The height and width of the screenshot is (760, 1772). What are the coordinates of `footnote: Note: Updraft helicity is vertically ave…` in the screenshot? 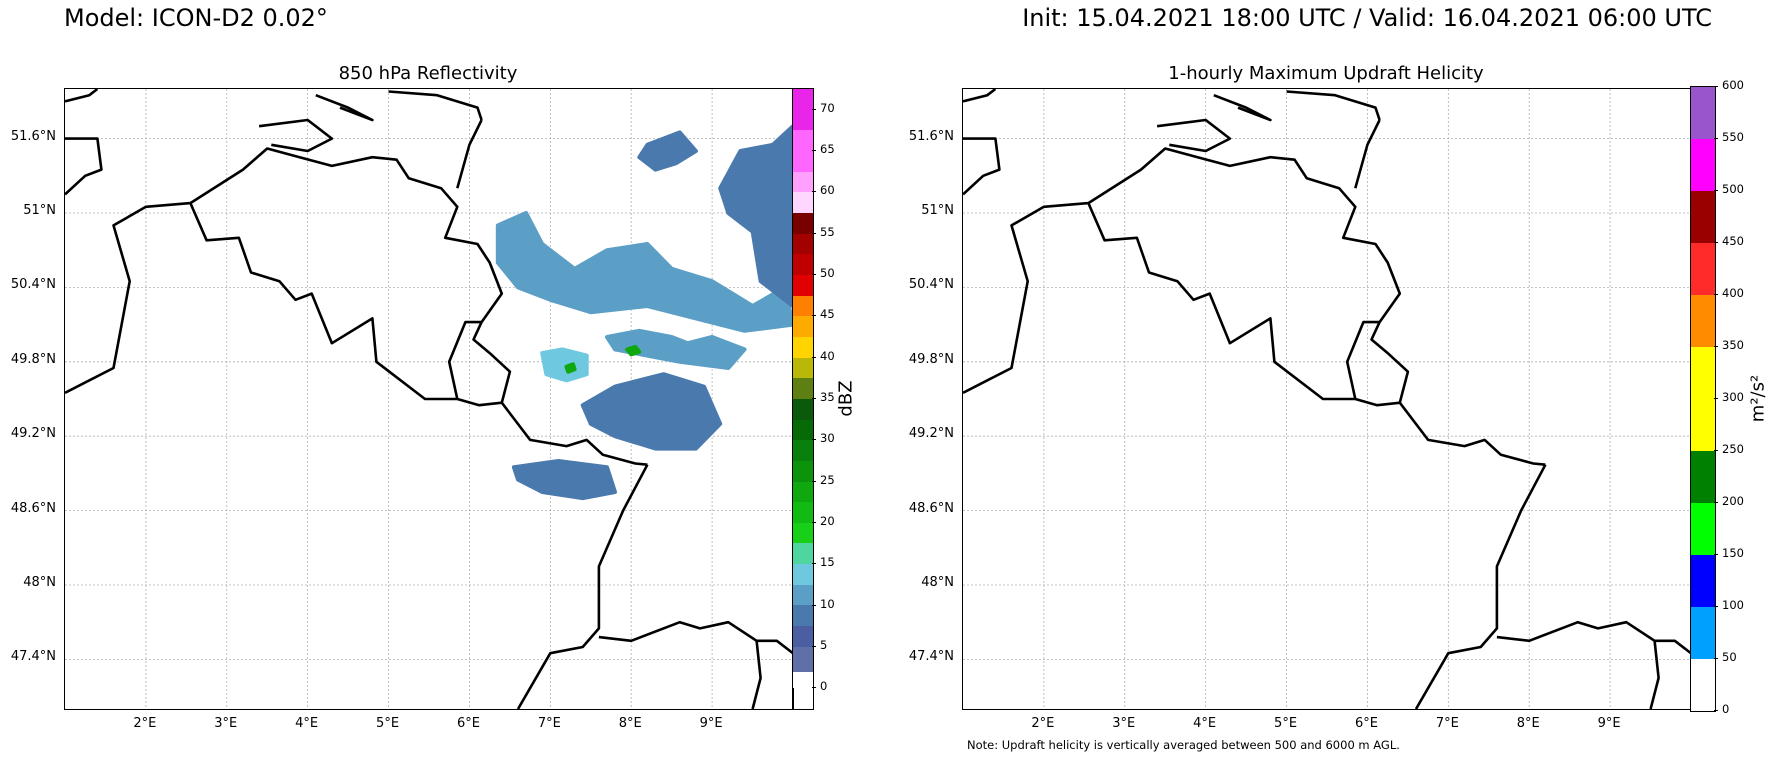 It's located at (1183, 745).